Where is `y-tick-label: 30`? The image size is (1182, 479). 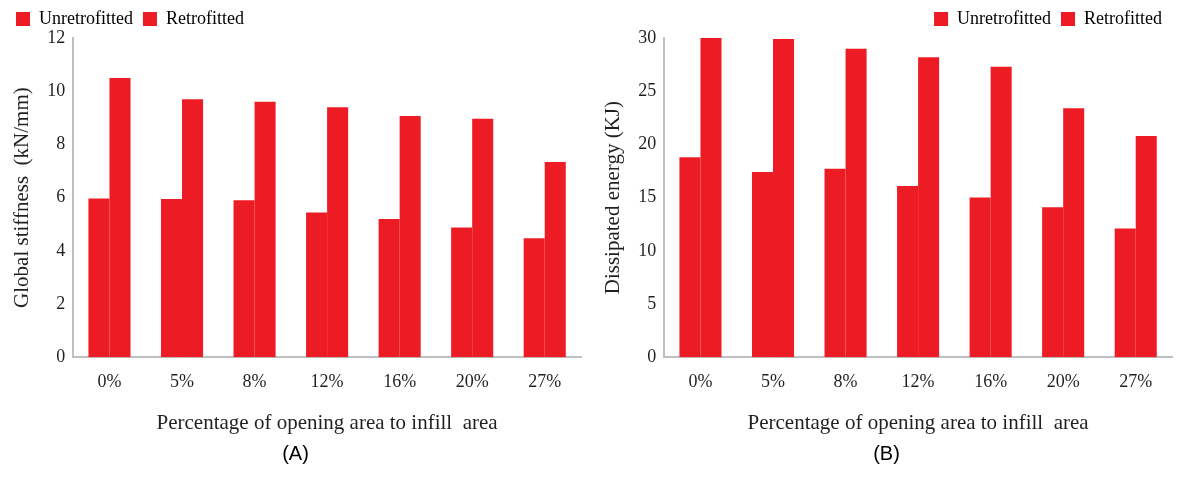
y-tick-label: 30 is located at coordinates (647, 36).